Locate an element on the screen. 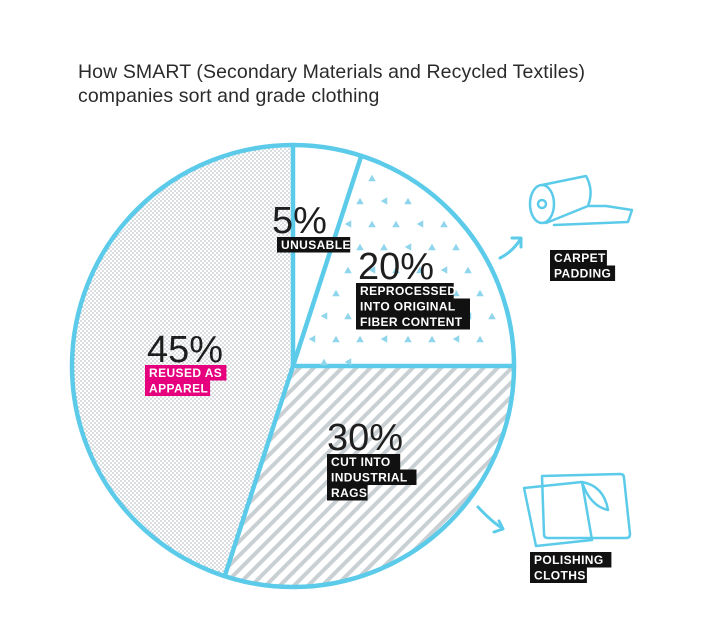 The image size is (720, 642). output-label-0-text: CARPET is located at coordinates (580, 258).